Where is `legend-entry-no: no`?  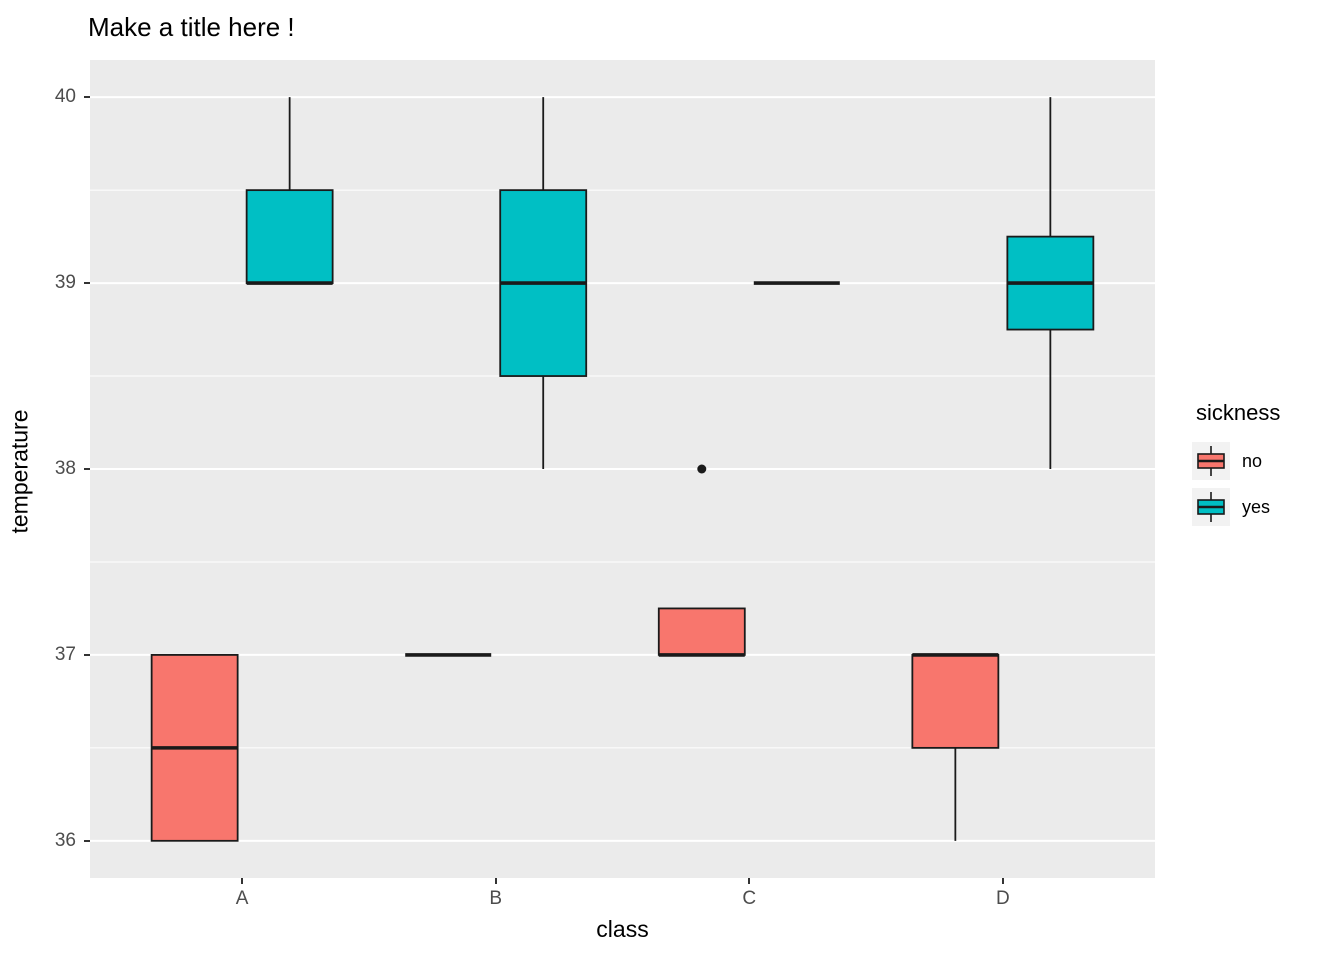 legend-entry-no: no is located at coordinates (1267, 461).